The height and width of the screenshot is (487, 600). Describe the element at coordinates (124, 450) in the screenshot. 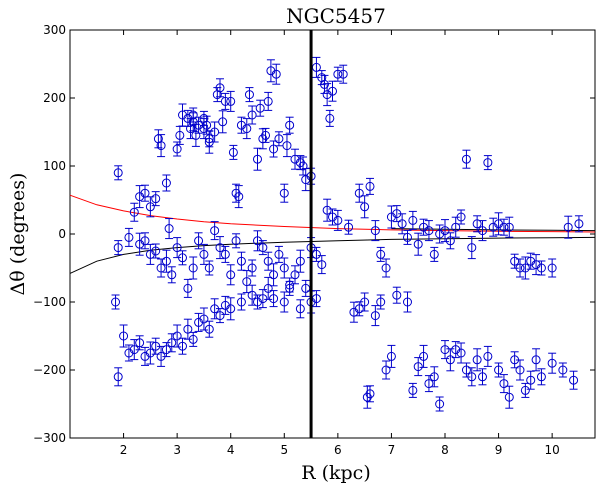

I see `x-tick-label: 2` at that location.